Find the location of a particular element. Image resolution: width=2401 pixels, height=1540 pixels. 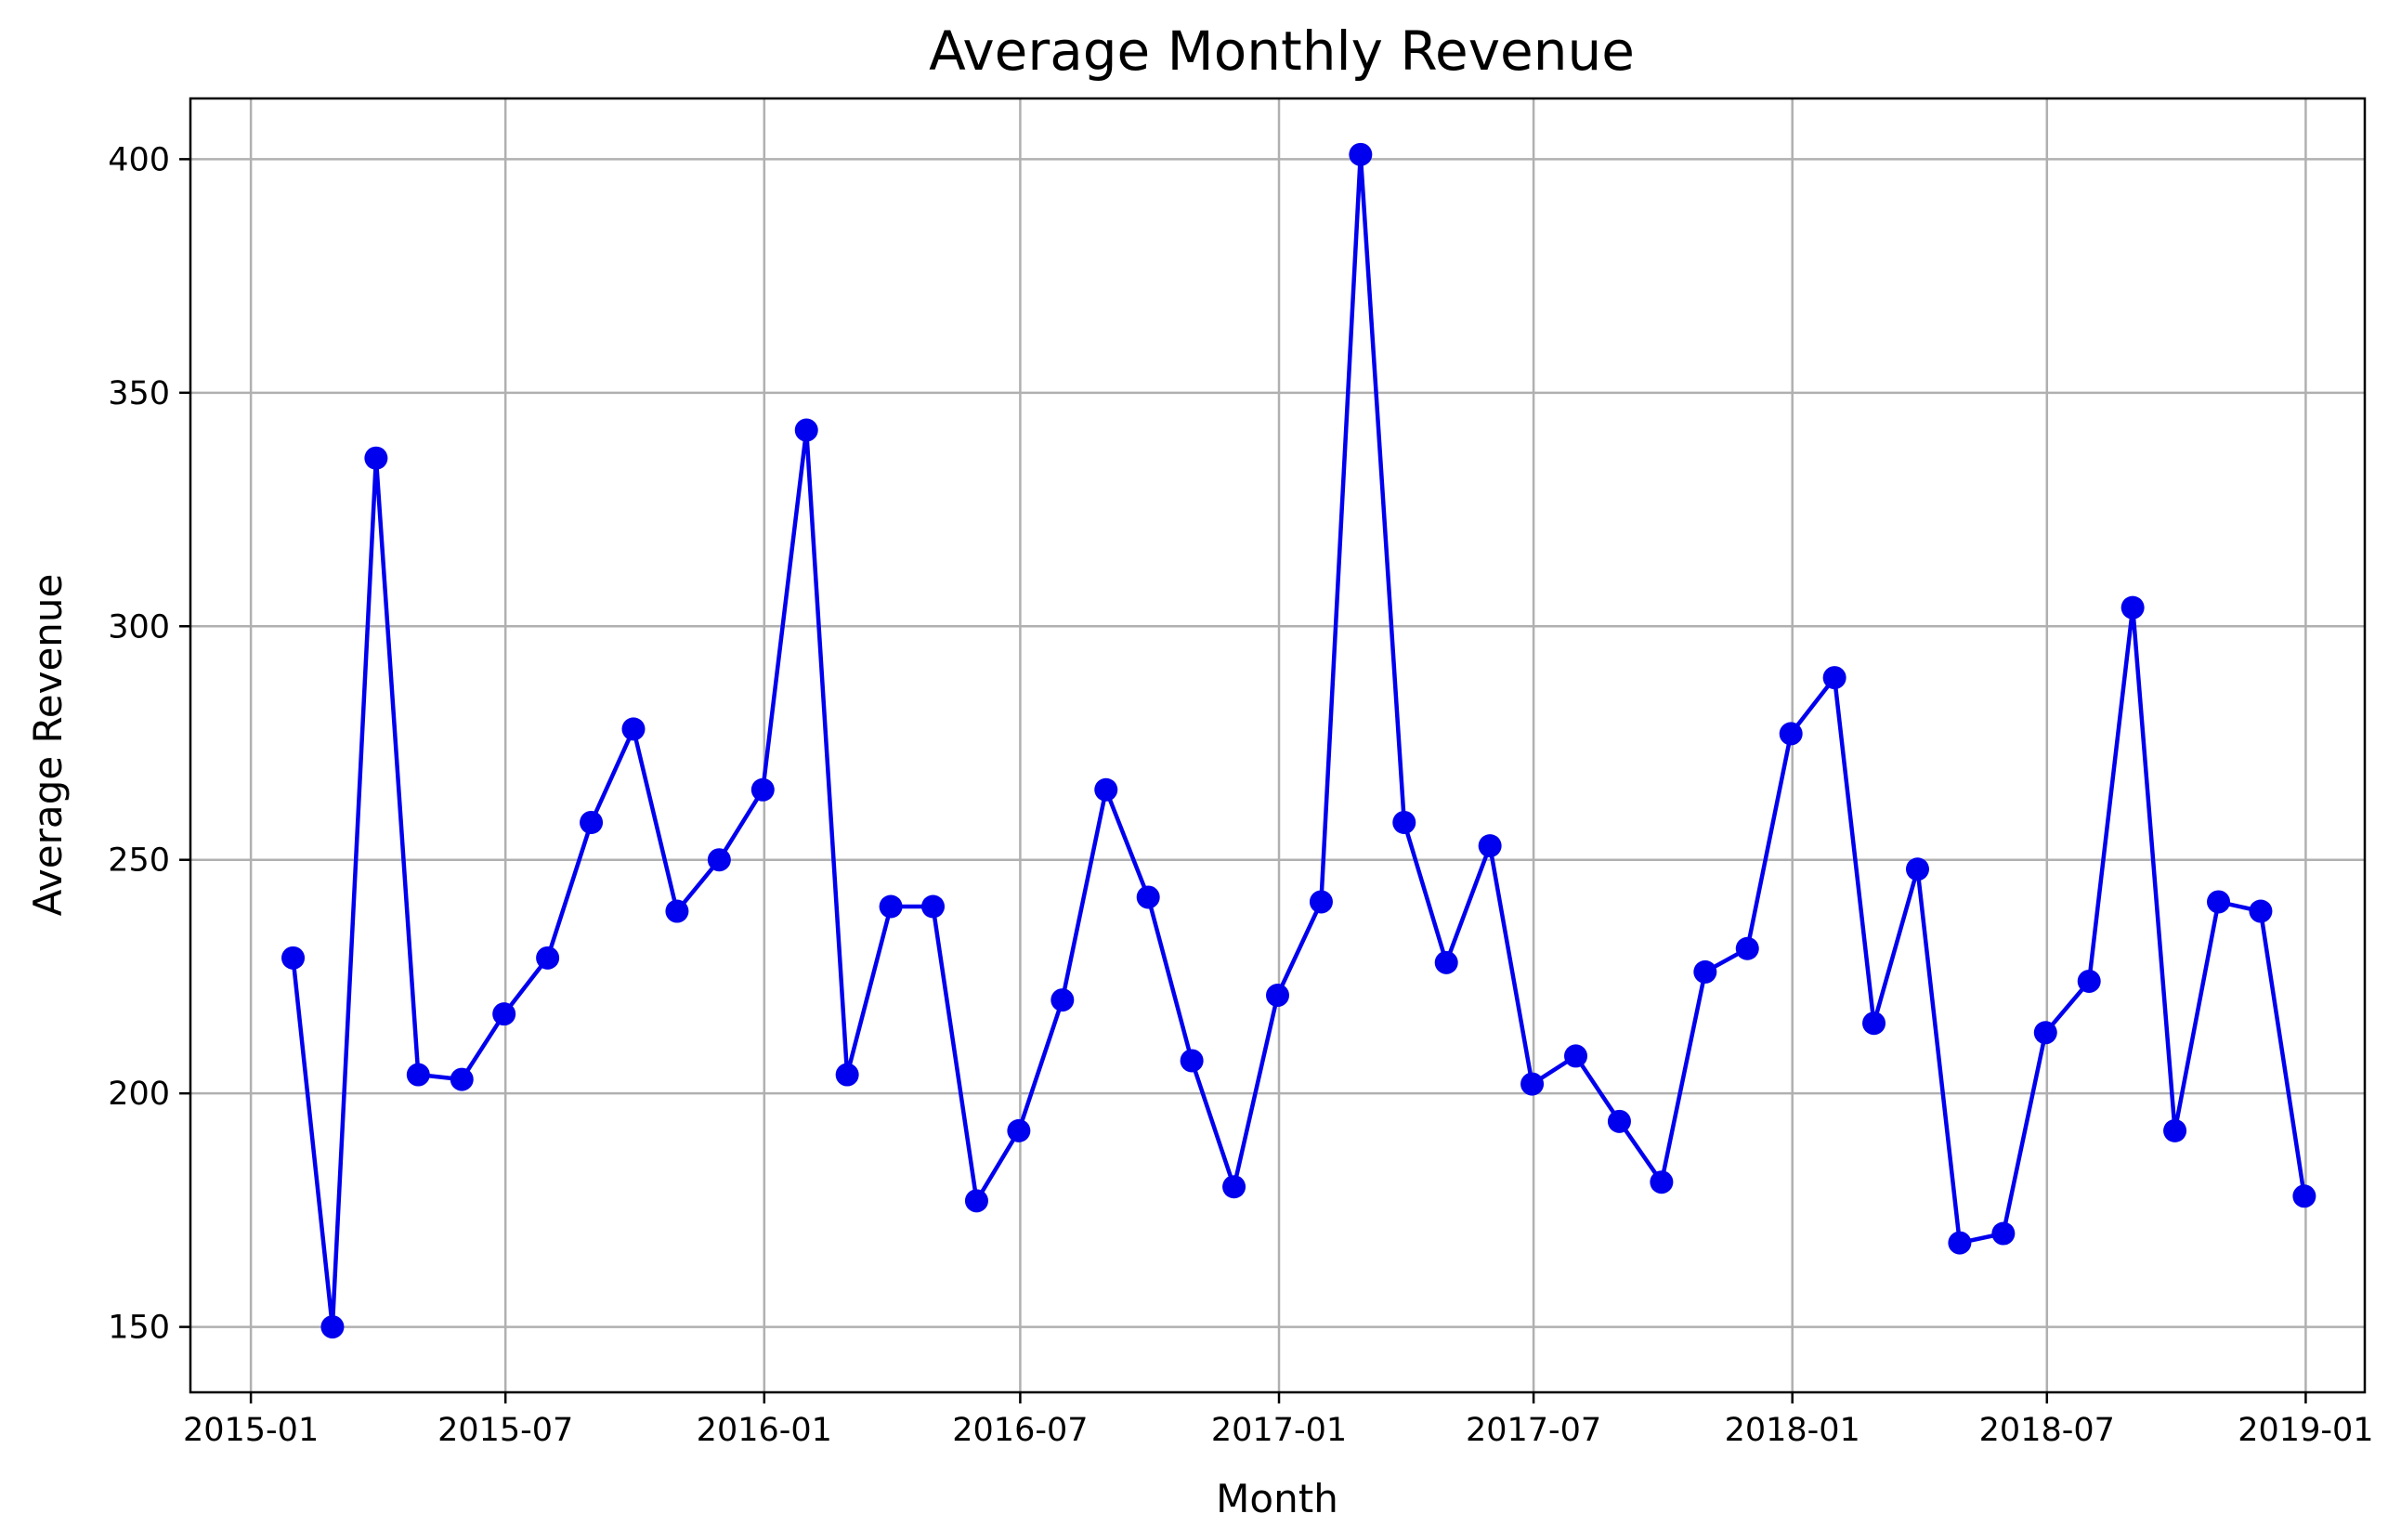

x-tick-label: 2017-01 is located at coordinates (1279, 1430).